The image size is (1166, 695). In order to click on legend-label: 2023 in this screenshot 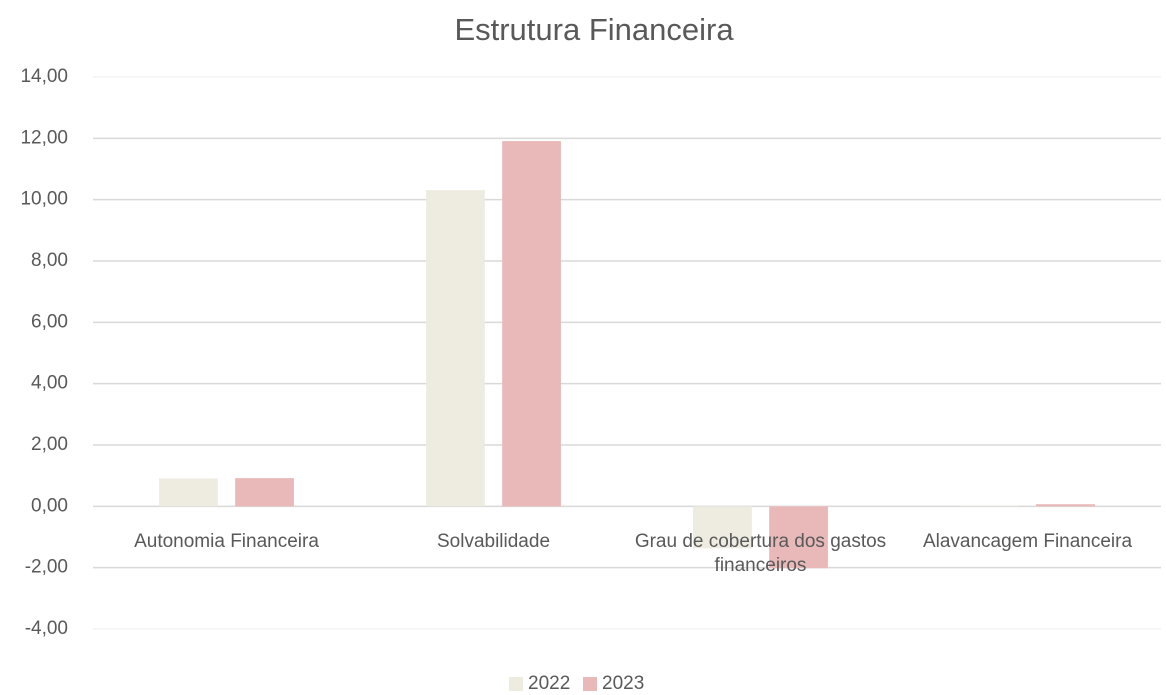, I will do `click(623, 683)`.